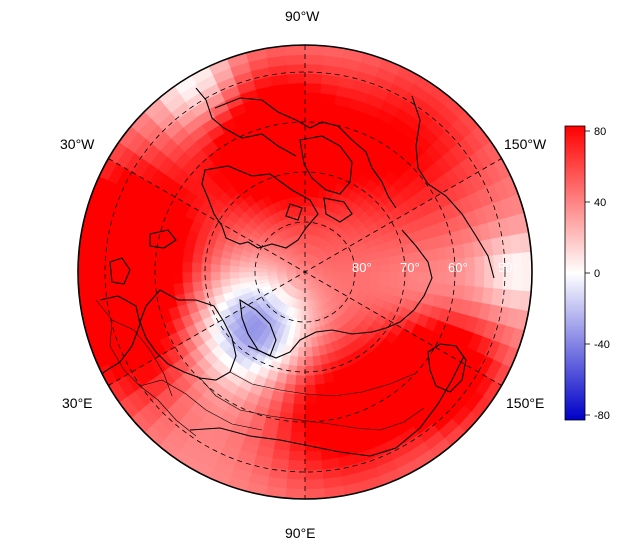 The width and height of the screenshot is (625, 552). What do you see at coordinates (508, 267) in the screenshot?
I see `lat-label-50: 50°` at bounding box center [508, 267].